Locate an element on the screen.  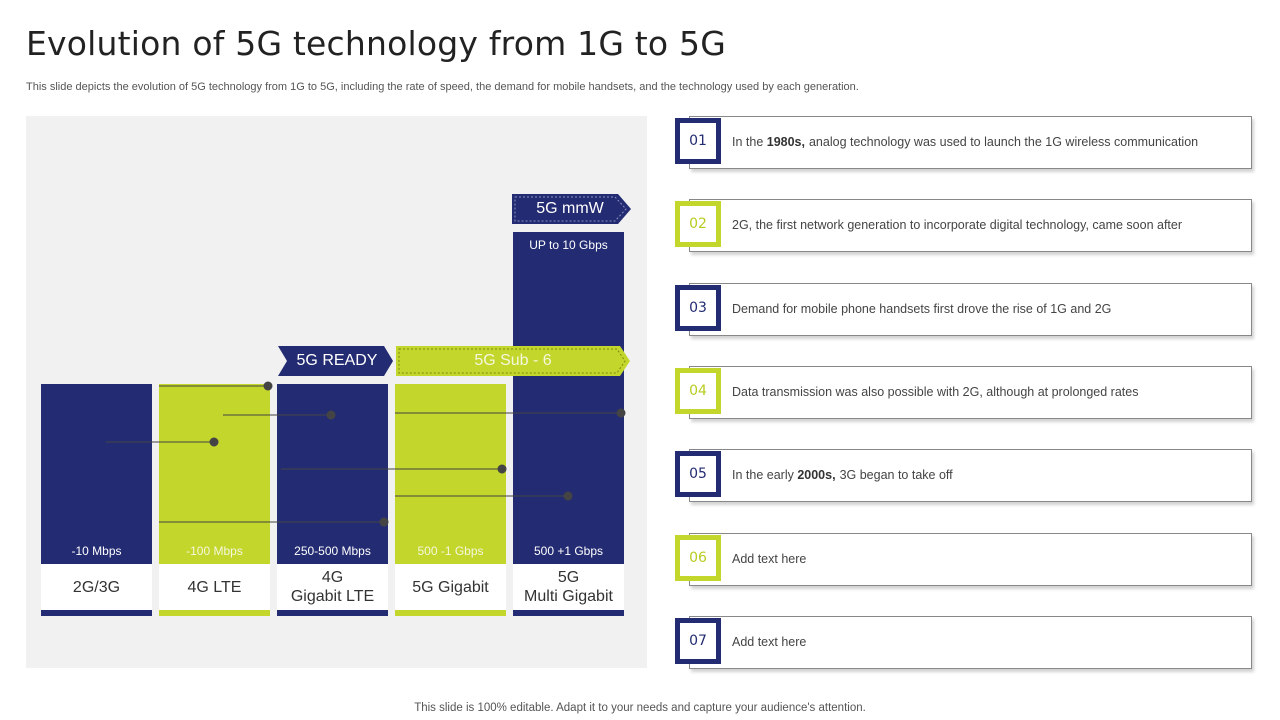
tag-5g-mmw: 5G mmW is located at coordinates (570, 208).